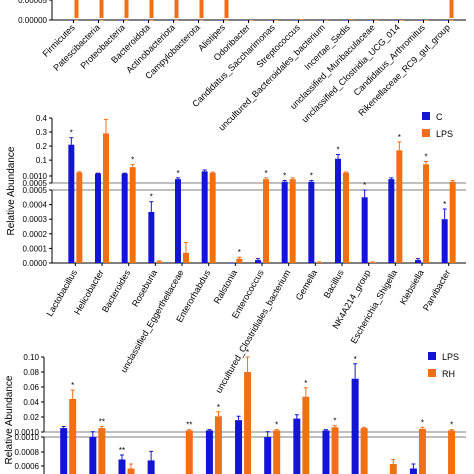 This screenshot has width=474, height=474. What do you see at coordinates (27, 437) in the screenshot?
I see `y-tick-label-lower-0: 0.0010` at bounding box center [27, 437].